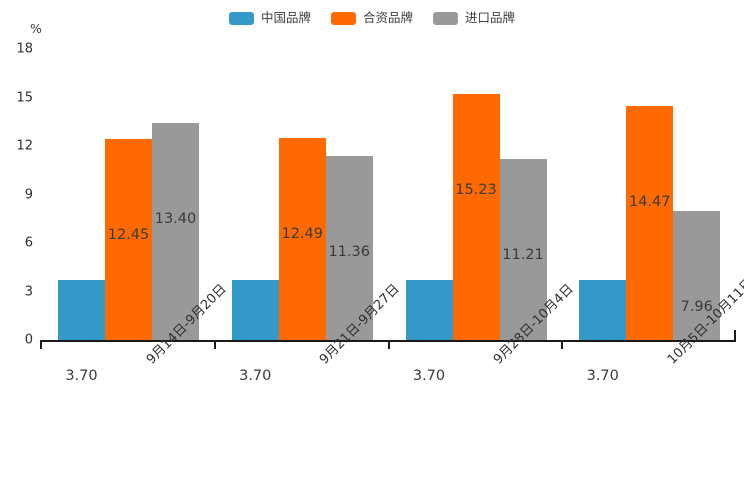 The width and height of the screenshot is (744, 496). I want to click on y-tick-label: 9, so click(28, 194).